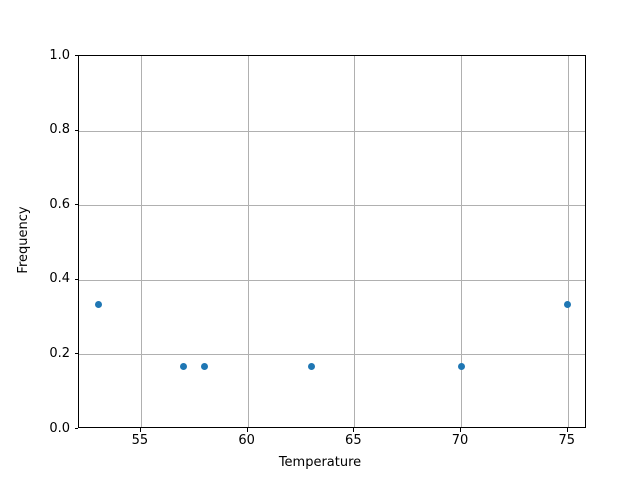 The image size is (640, 480). Describe the element at coordinates (59, 428) in the screenshot. I see `y-tick-label: 0.0` at that location.